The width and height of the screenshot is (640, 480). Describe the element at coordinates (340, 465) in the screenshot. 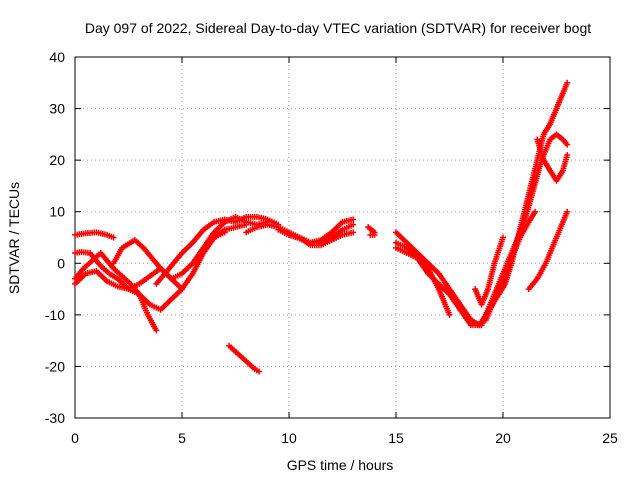

I see `x-axis-label: GPS time / hours` at that location.